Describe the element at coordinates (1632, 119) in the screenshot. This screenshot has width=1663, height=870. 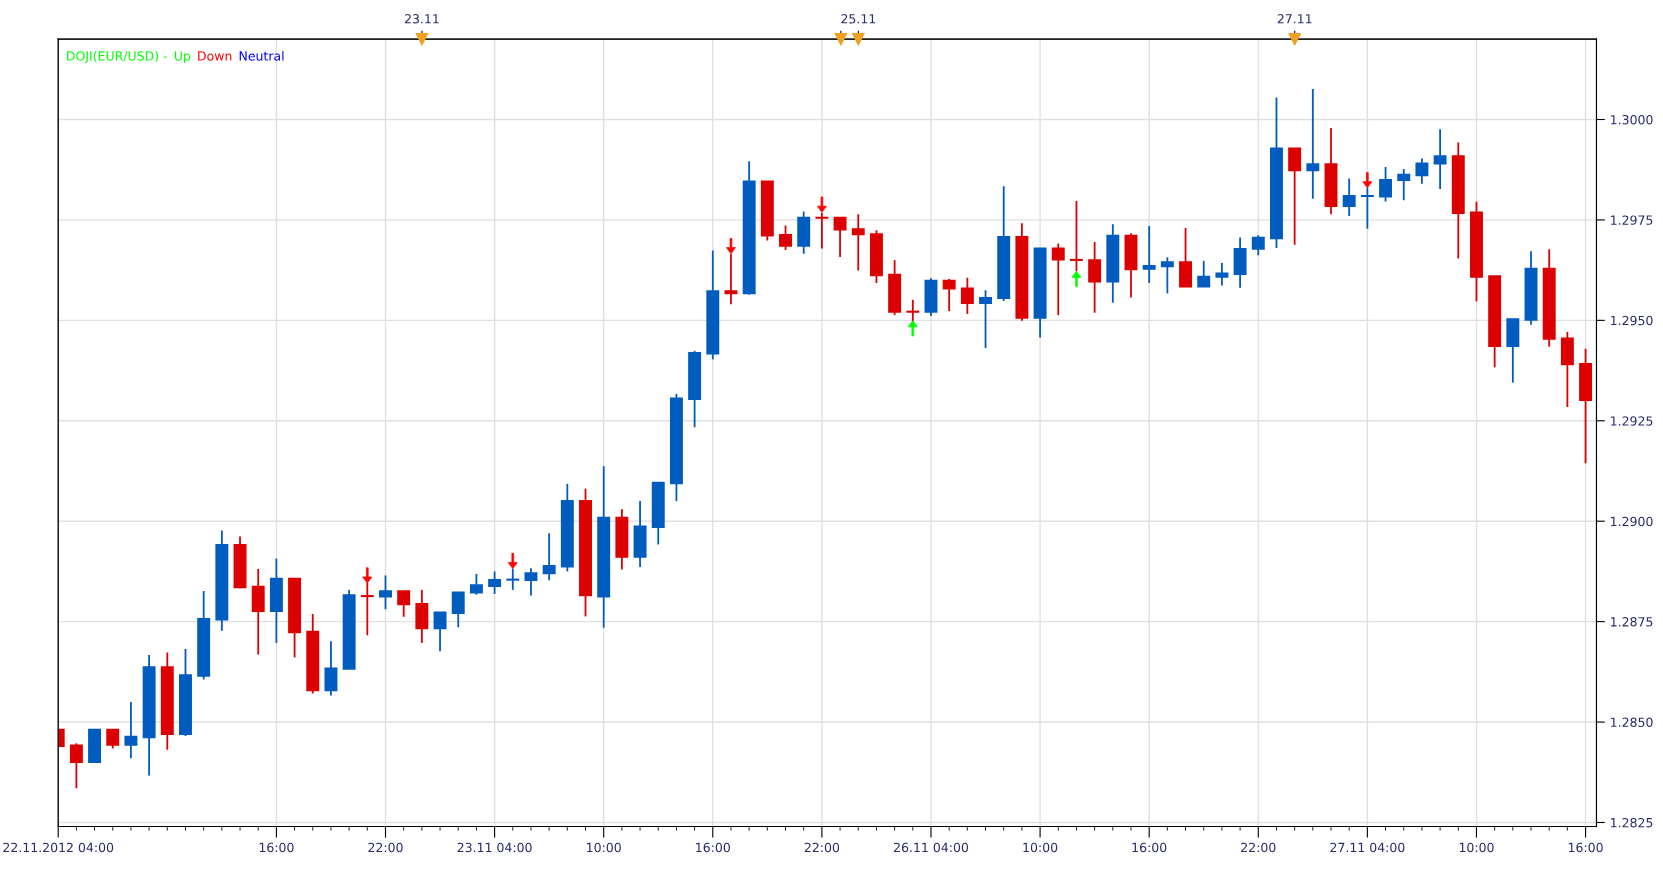
I see `y-tick-label: 1.3000` at that location.